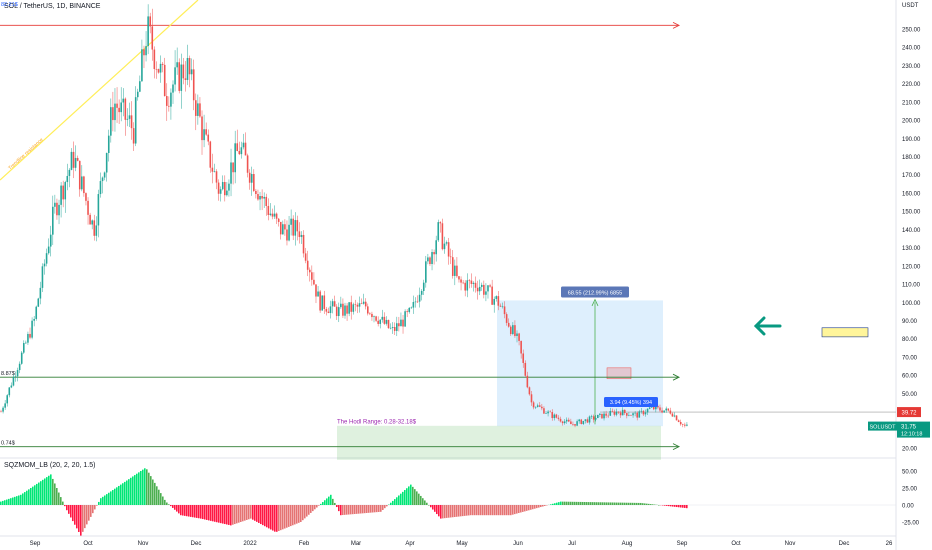 The height and width of the screenshot is (550, 932). Describe the element at coordinates (50, 465) in the screenshot. I see `indicator-label: SQZMOM_LB (20, 2, 20, 1.5)` at that location.